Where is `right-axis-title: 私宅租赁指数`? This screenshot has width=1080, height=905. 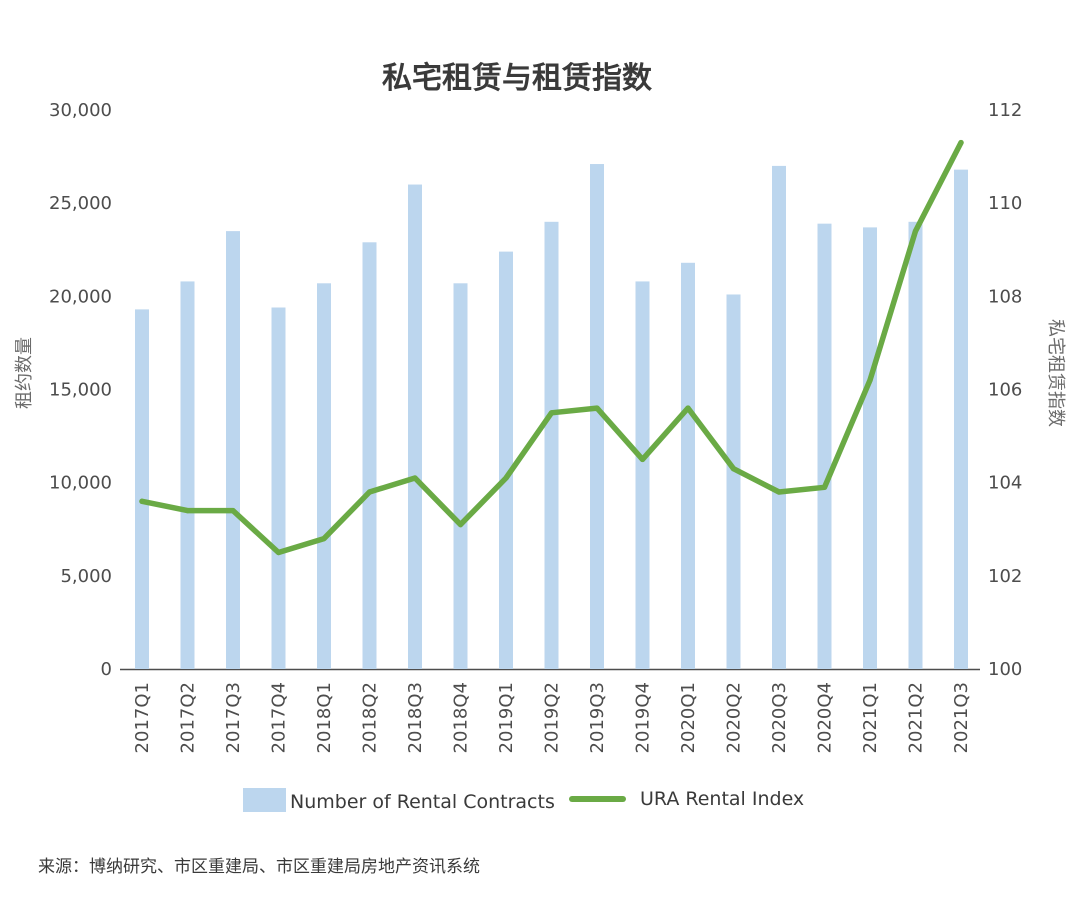
right-axis-title: 私宅租赁指数 is located at coordinates (1055, 373).